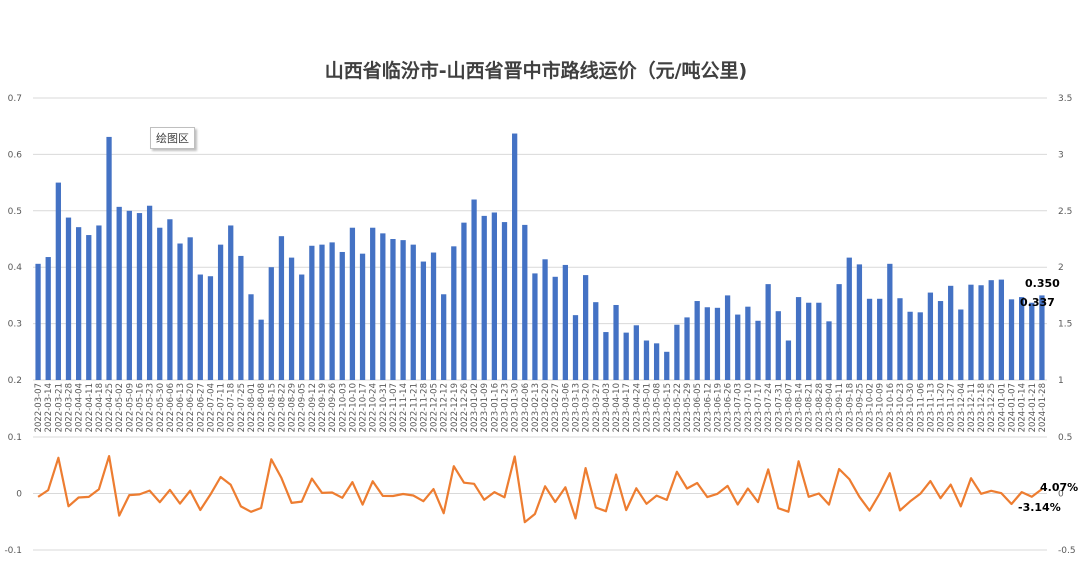 Image resolution: width=1080 pixels, height=588 pixels. What do you see at coordinates (982, 407) in the screenshot?
I see `x-tick-label: 2023-12-18` at bounding box center [982, 407].